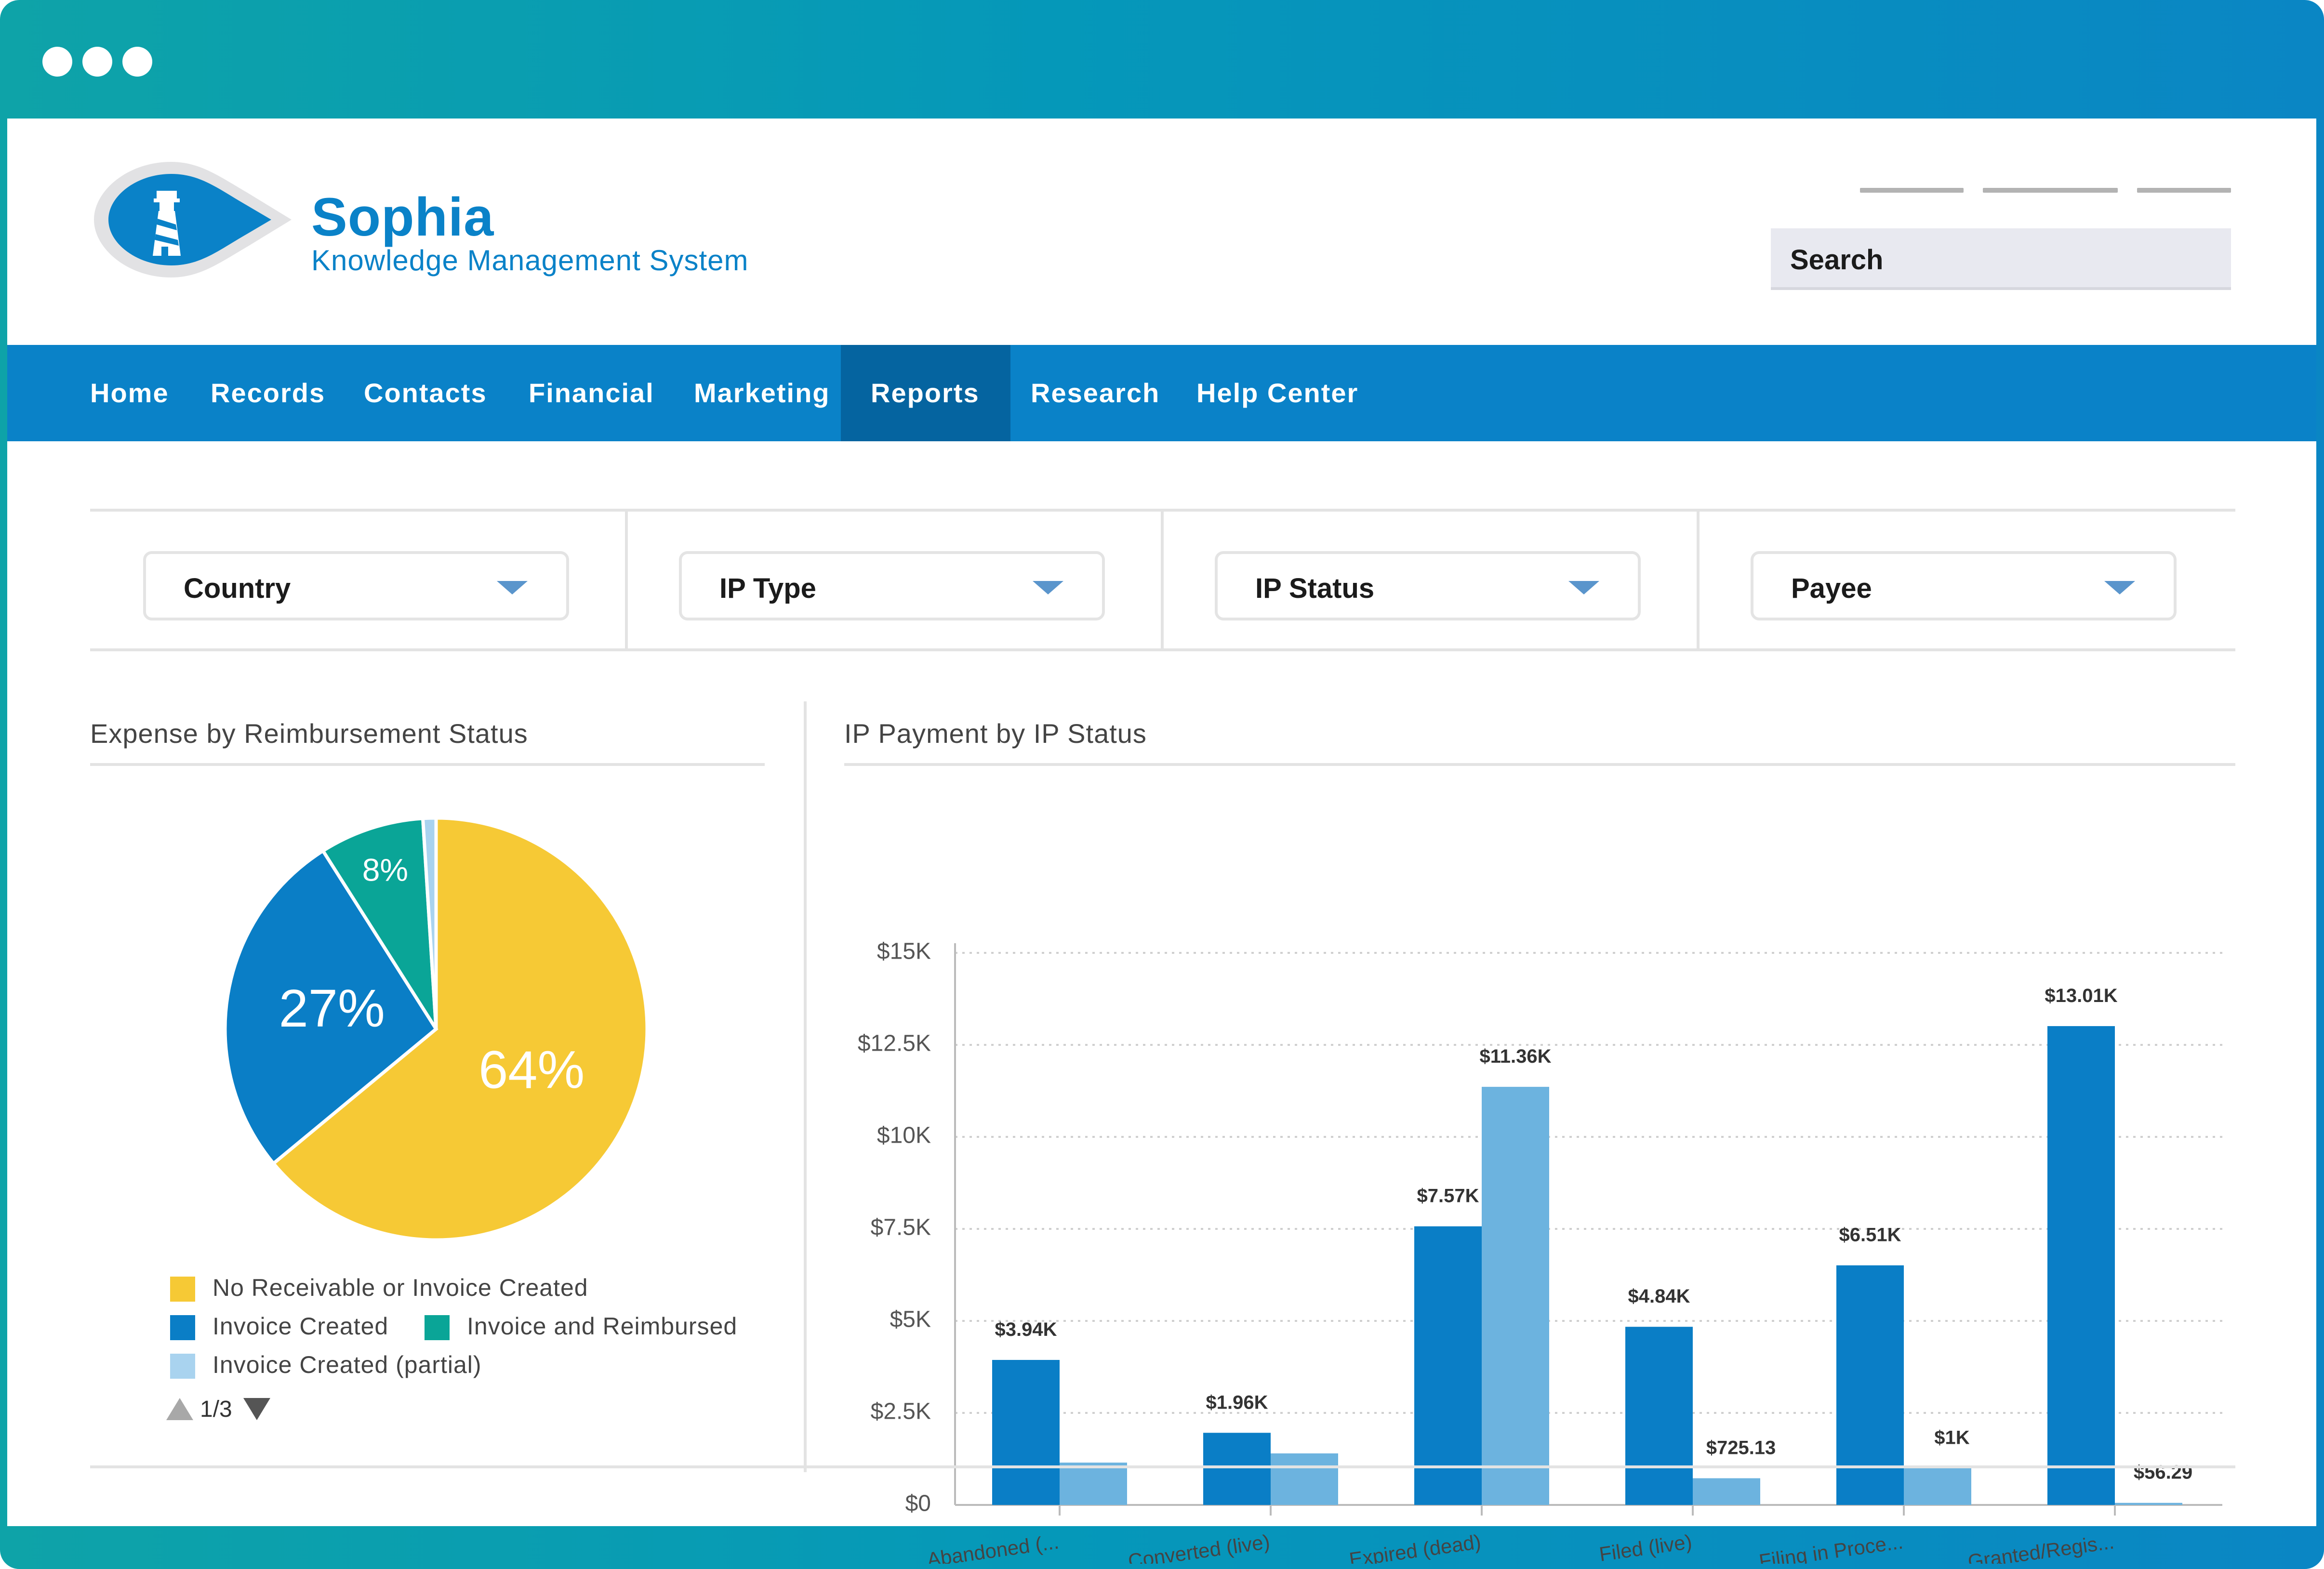 This screenshot has height=1569, width=2324. Describe the element at coordinates (1095, 393) in the screenshot. I see `nav-item-research: Research` at that location.